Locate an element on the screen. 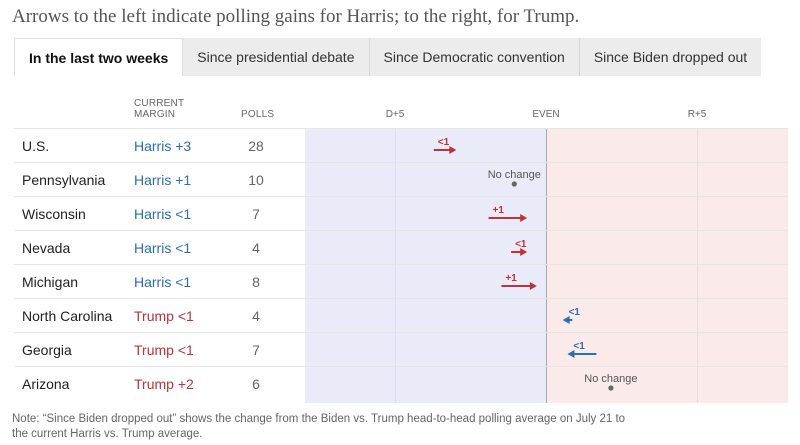 This screenshot has height=445, width=800. tab-since-convention: Since Democratic convention is located at coordinates (475, 57).